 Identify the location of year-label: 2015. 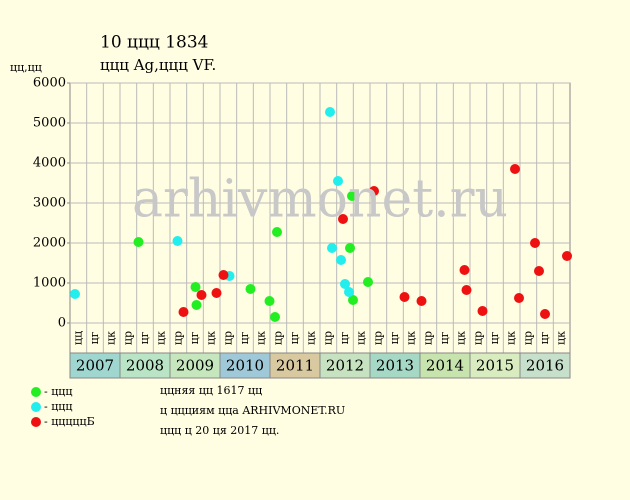
(495, 366).